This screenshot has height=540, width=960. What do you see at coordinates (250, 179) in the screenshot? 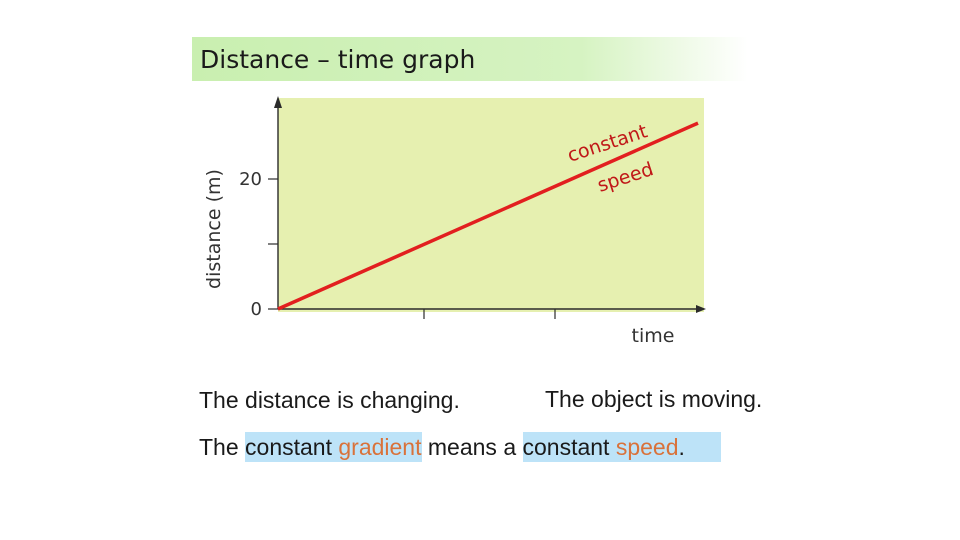
I see `y-tick-label-2: 20` at bounding box center [250, 179].